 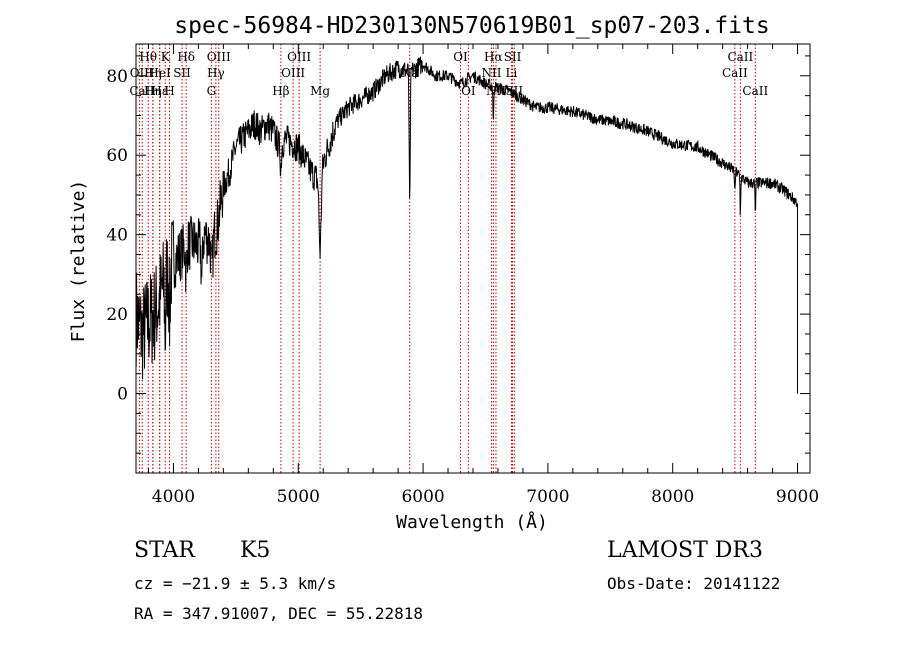 What do you see at coordinates (797, 497) in the screenshot?
I see `x-tick-label: 9000` at bounding box center [797, 497].